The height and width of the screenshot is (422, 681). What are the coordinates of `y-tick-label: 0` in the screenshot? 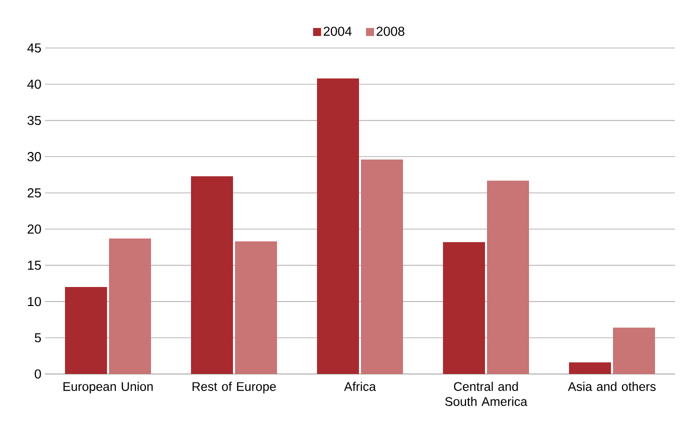 It's located at (37, 374).